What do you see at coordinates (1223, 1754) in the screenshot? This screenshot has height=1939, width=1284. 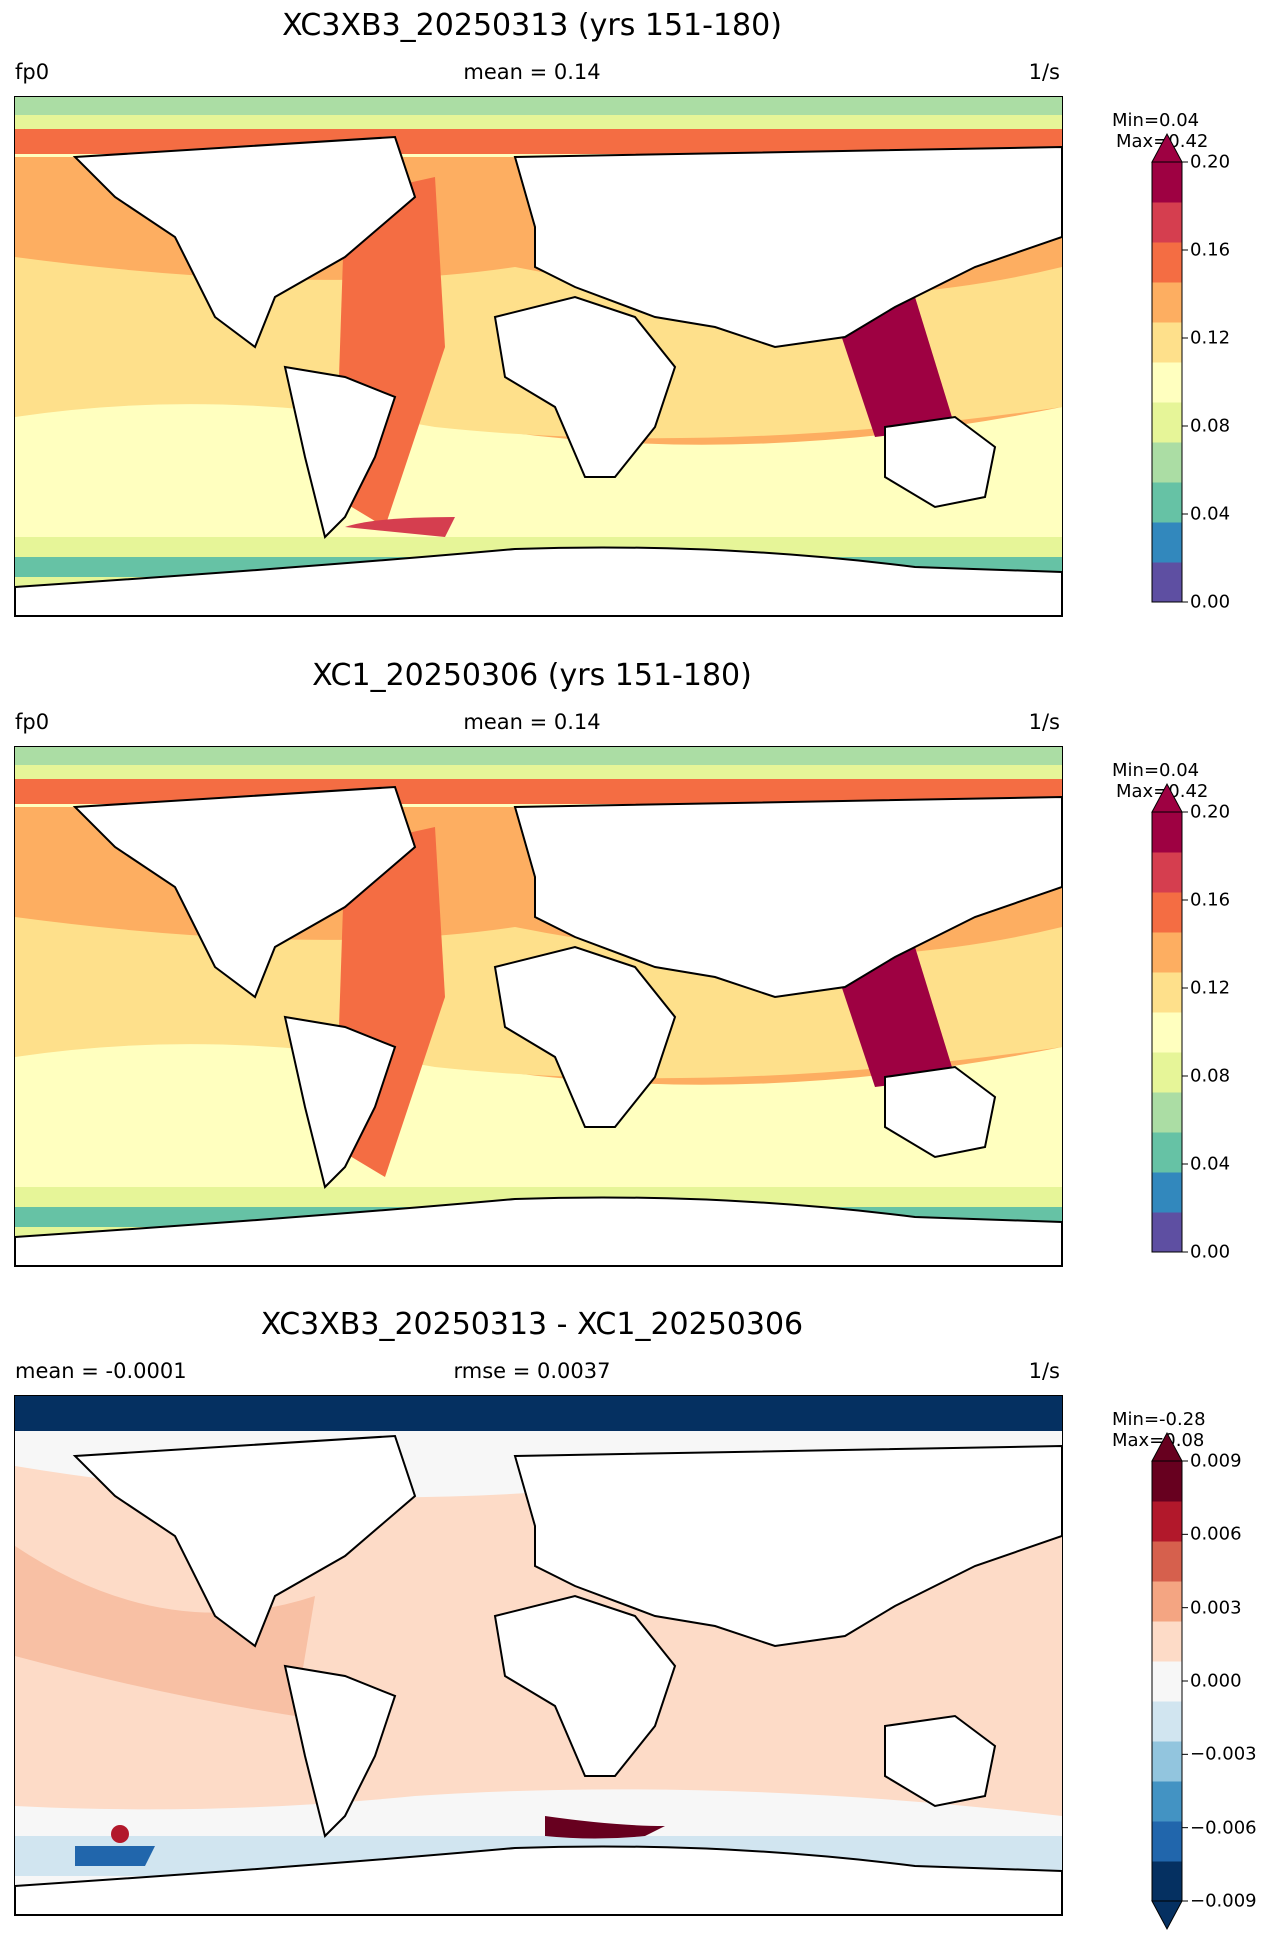 I see `colorbar-tick-label: −0.003` at bounding box center [1223, 1754].